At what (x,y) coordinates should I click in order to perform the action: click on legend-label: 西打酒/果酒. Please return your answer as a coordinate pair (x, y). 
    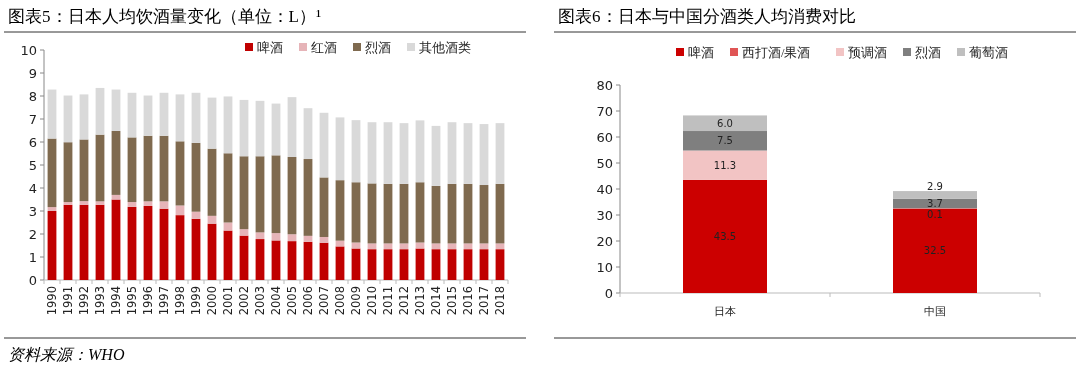
    Looking at the image, I should click on (776, 53).